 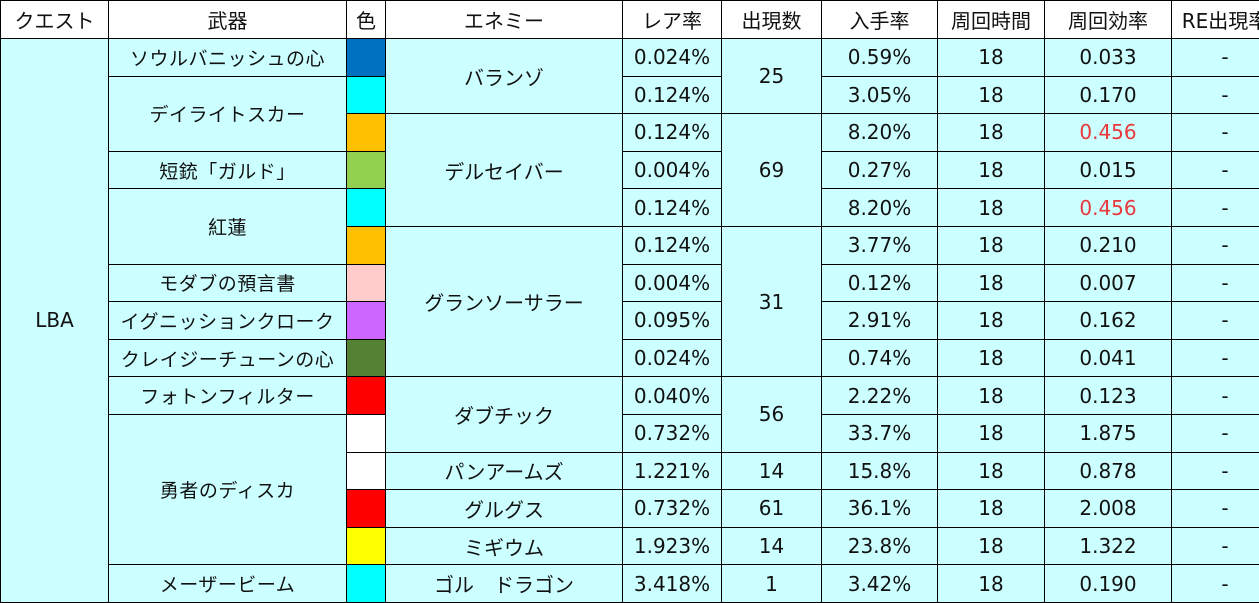 I want to click on rare-rate-cell: 0.040%, so click(x=672, y=395).